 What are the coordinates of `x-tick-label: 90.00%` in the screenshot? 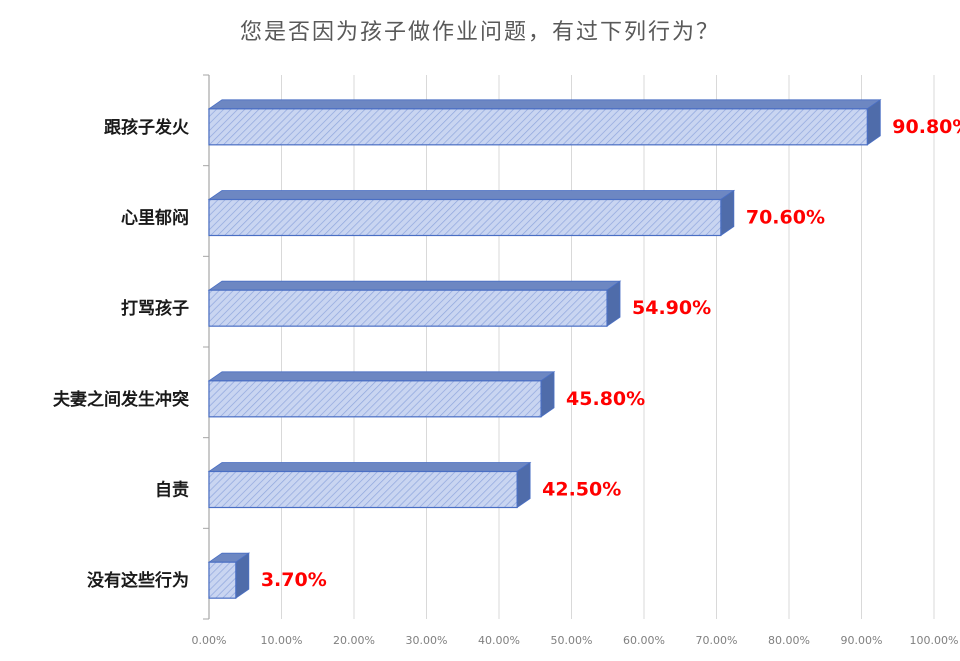 It's located at (862, 640).